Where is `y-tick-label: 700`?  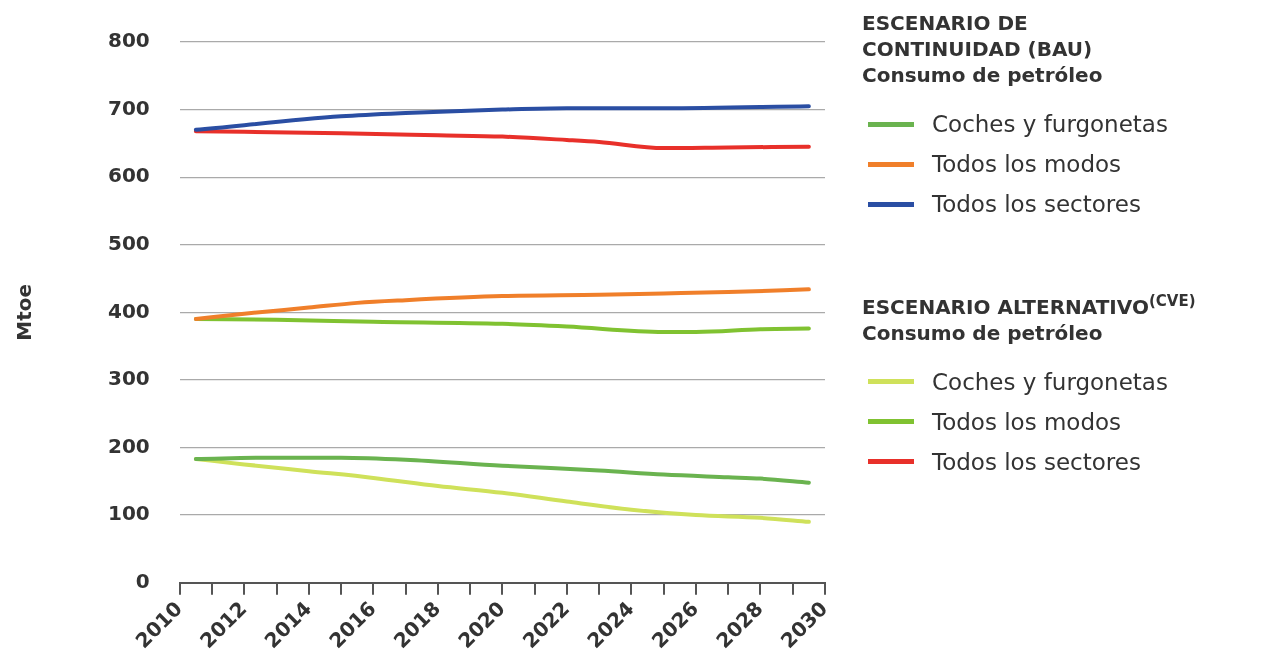
y-tick-label: 700 is located at coordinates (129, 107).